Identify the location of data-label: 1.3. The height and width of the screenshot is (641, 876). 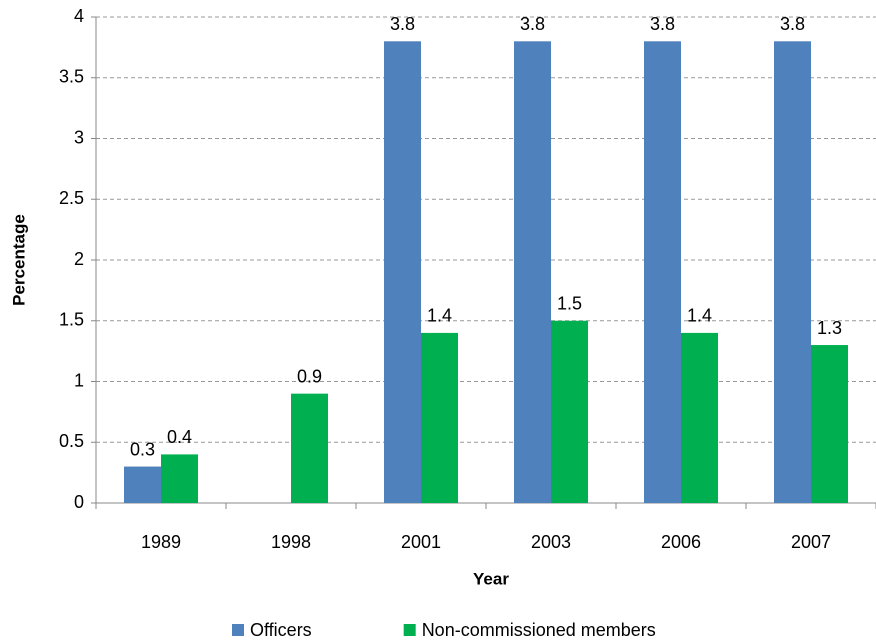
(829, 328).